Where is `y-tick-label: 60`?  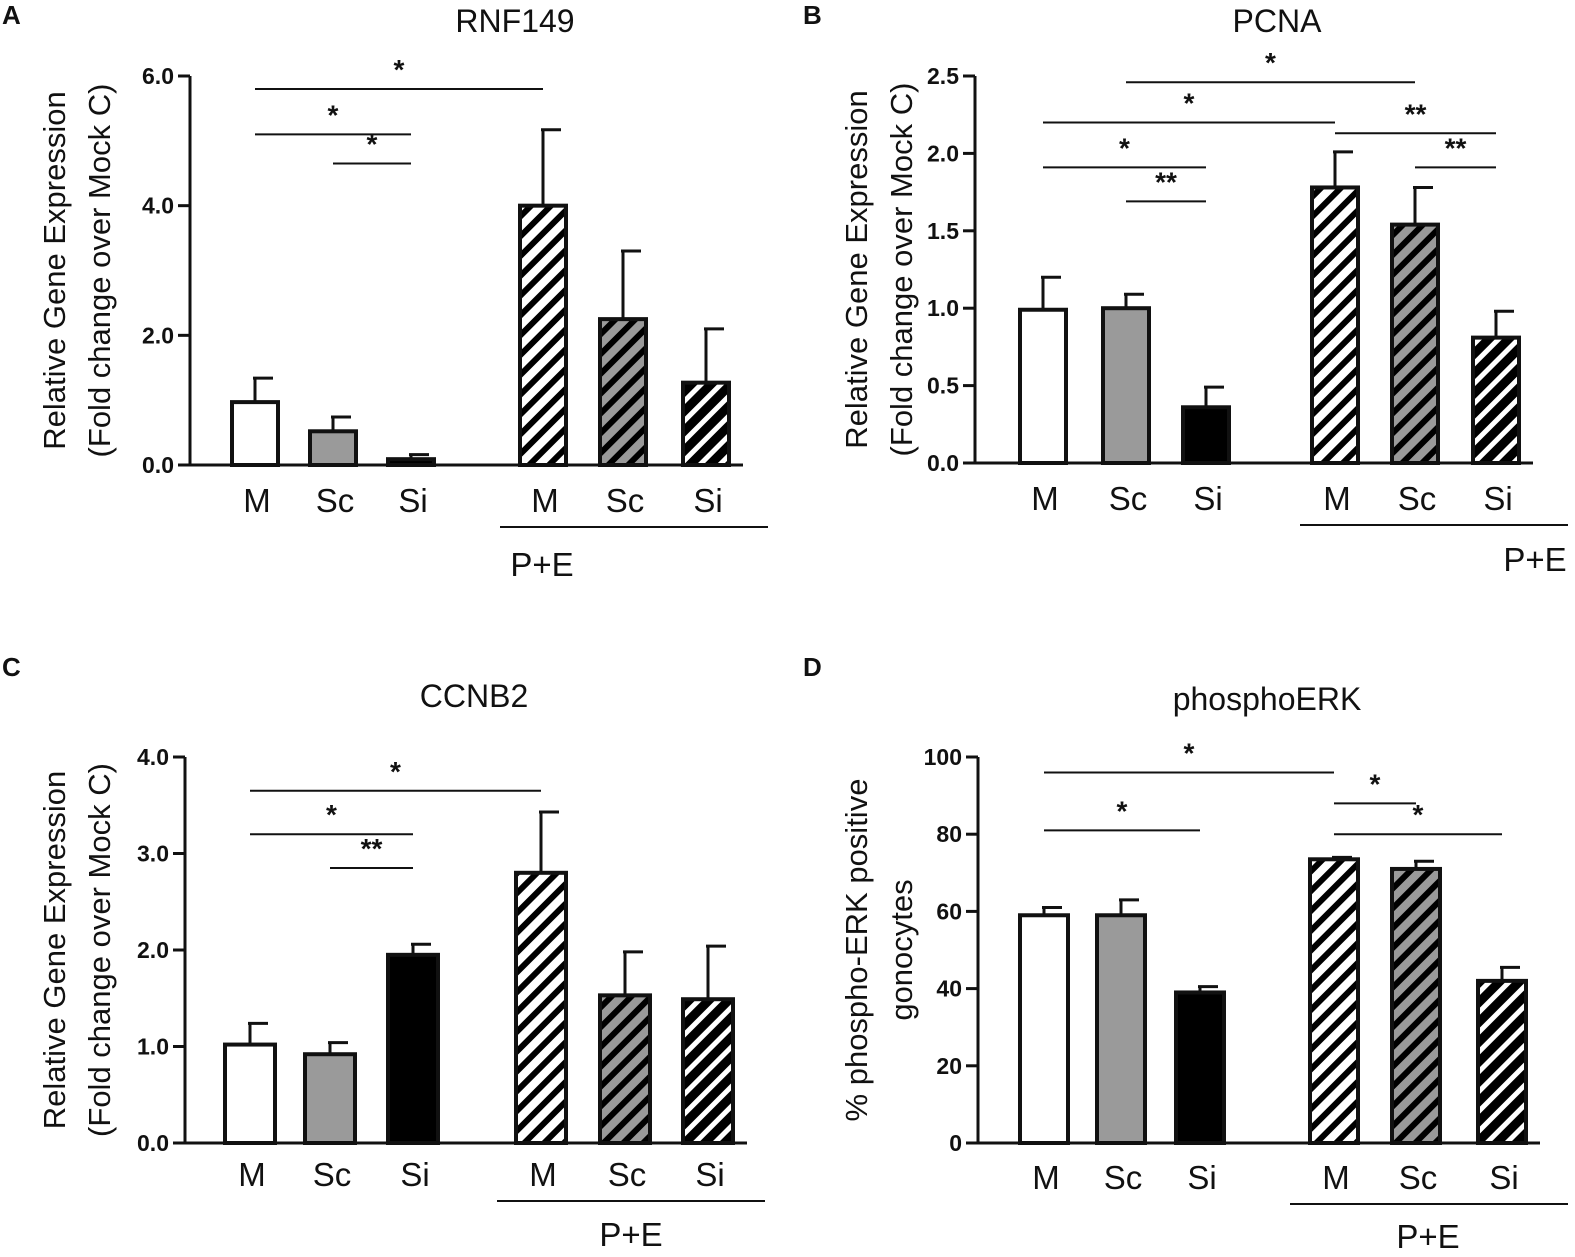 y-tick-label: 60 is located at coordinates (949, 911).